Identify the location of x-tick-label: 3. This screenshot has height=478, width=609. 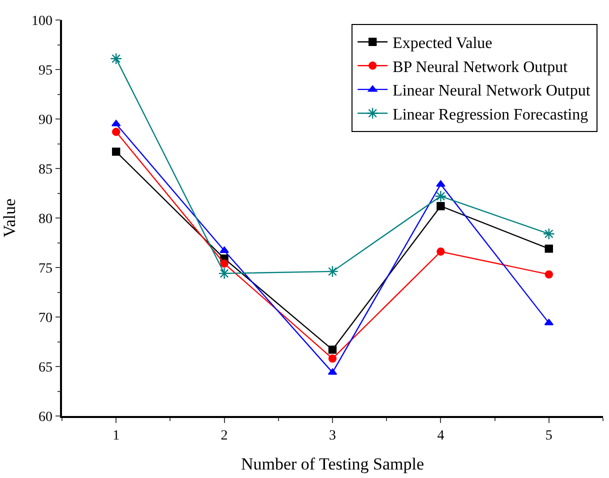
(332, 436).